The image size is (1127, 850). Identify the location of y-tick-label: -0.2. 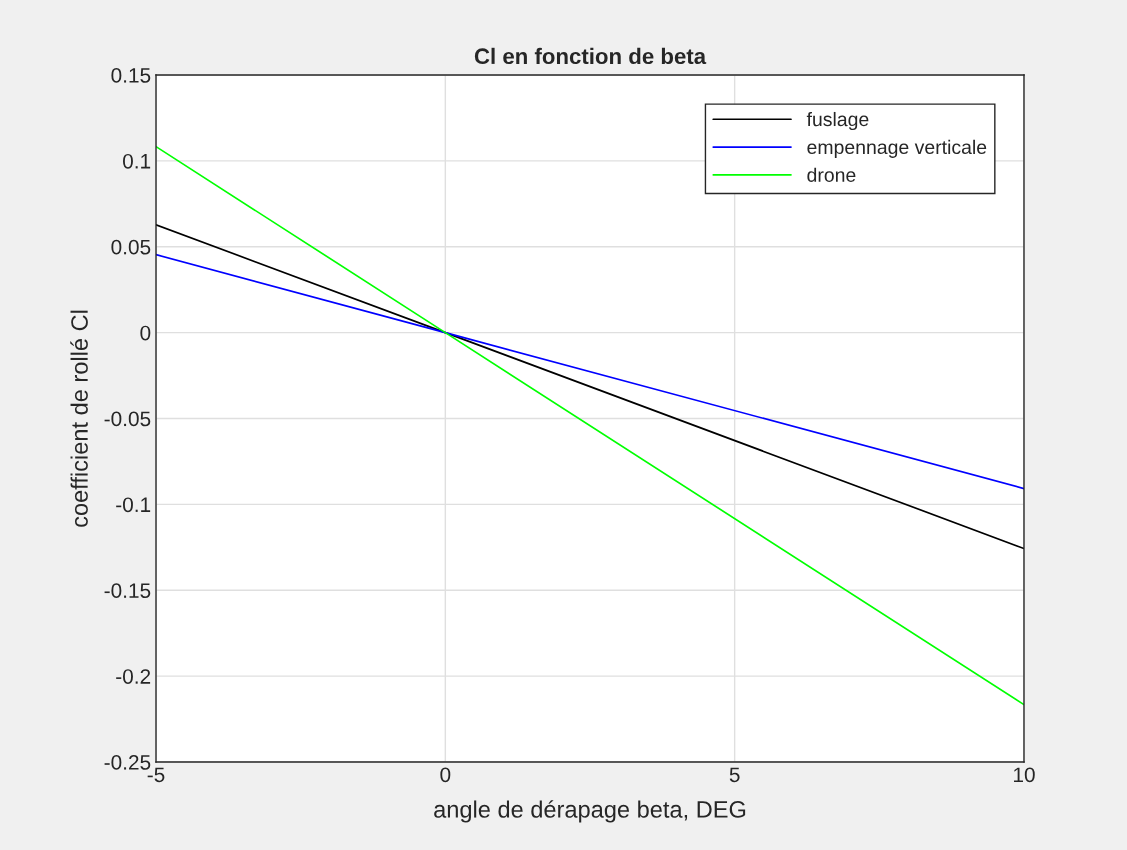
(133, 676).